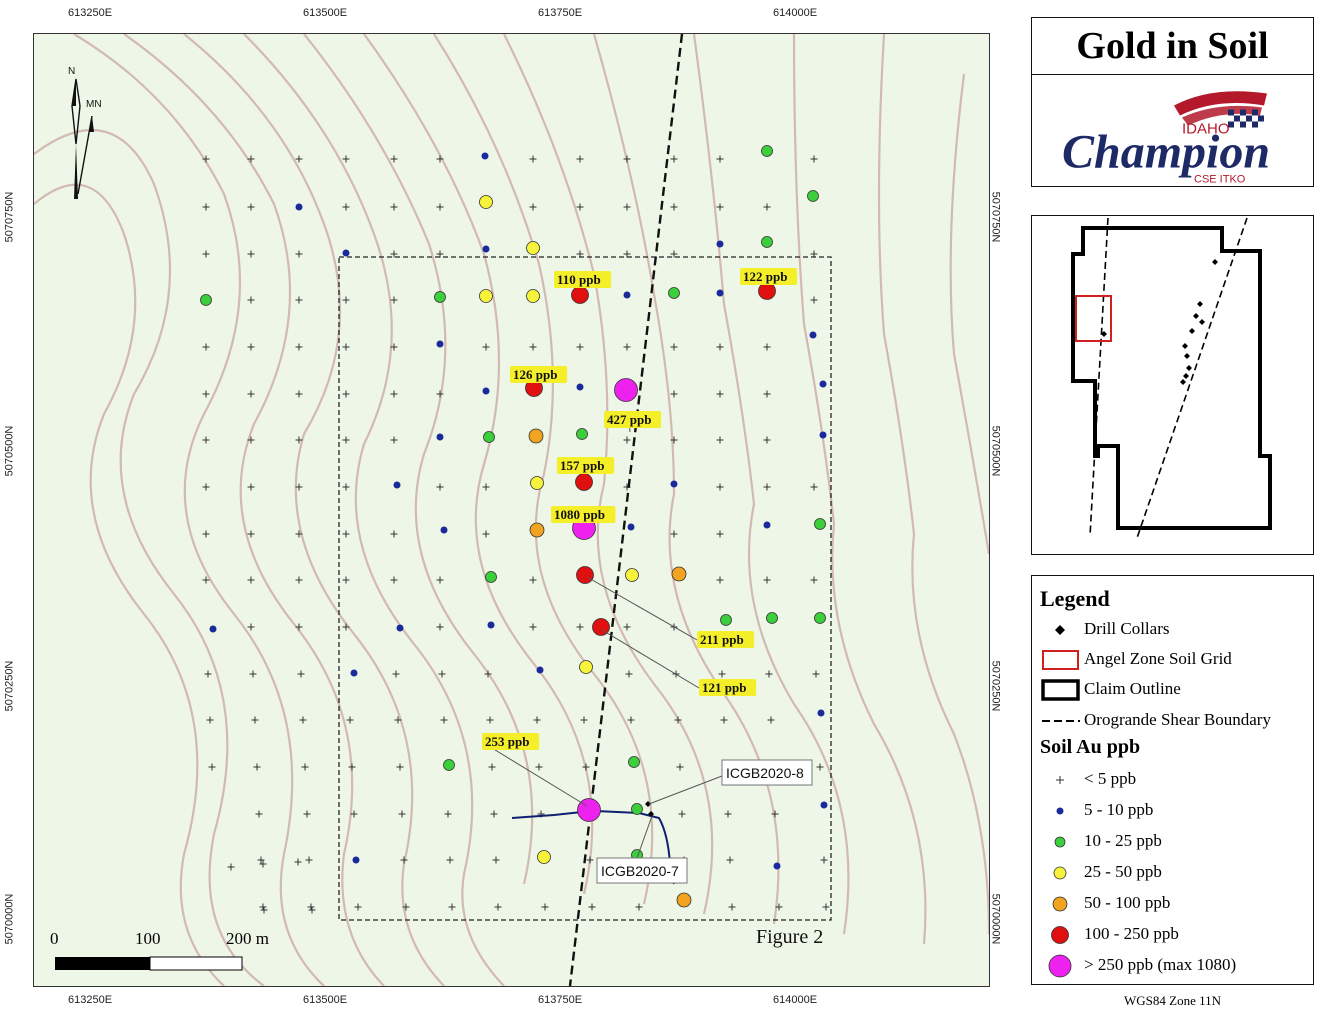 Image resolution: width=1320 pixels, height=1023 pixels. Describe the element at coordinates (1172, 873) in the screenshot. I see `legend-class-3: 25 - 50 ppb` at that location.